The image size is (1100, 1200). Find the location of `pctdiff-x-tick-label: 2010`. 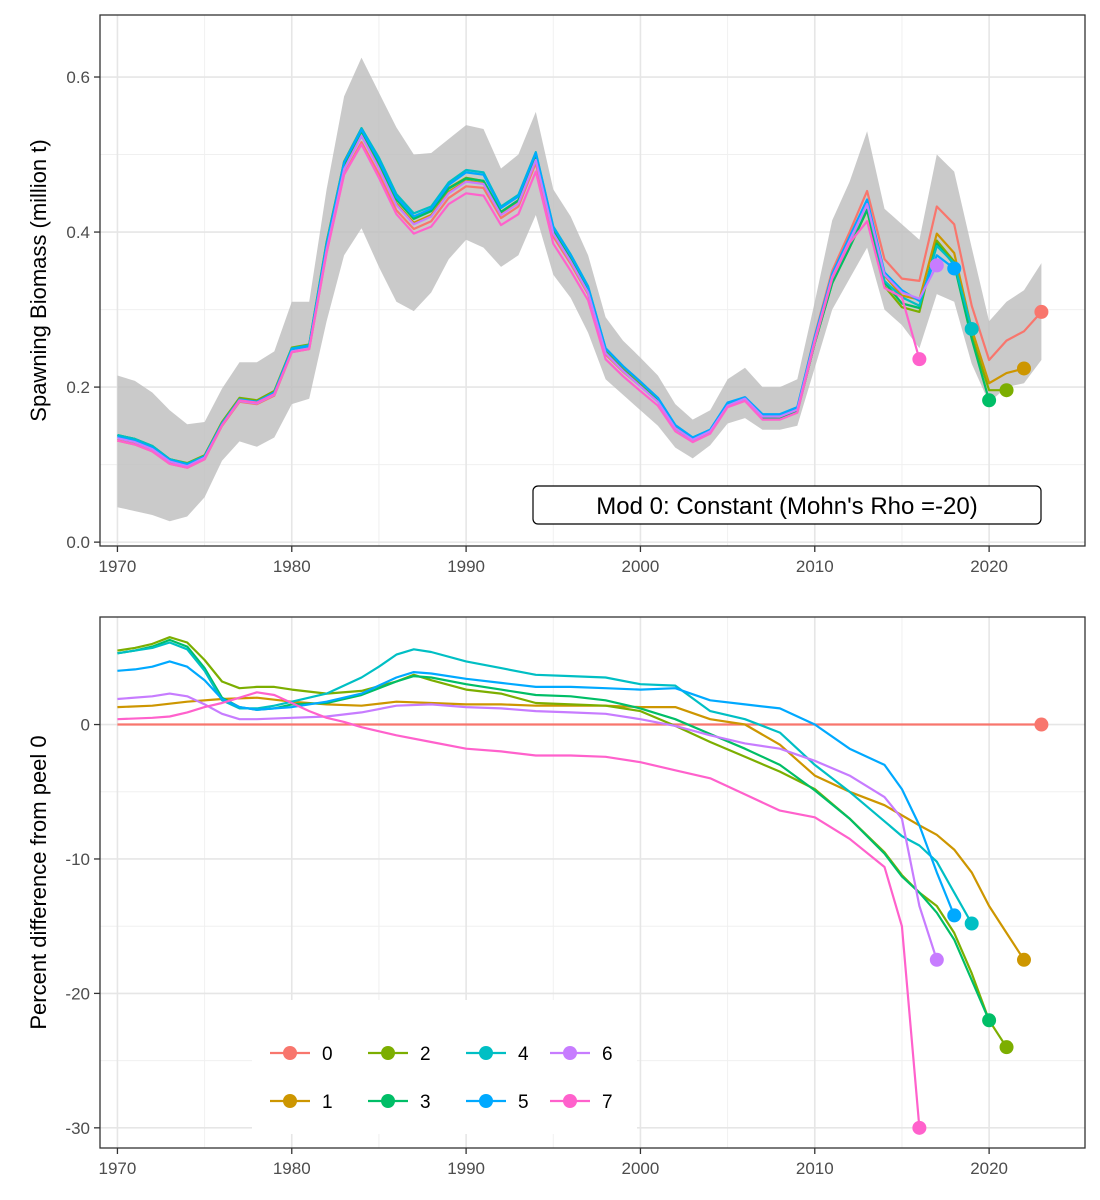

pctdiff-x-tick-label: 2010 is located at coordinates (815, 1168).